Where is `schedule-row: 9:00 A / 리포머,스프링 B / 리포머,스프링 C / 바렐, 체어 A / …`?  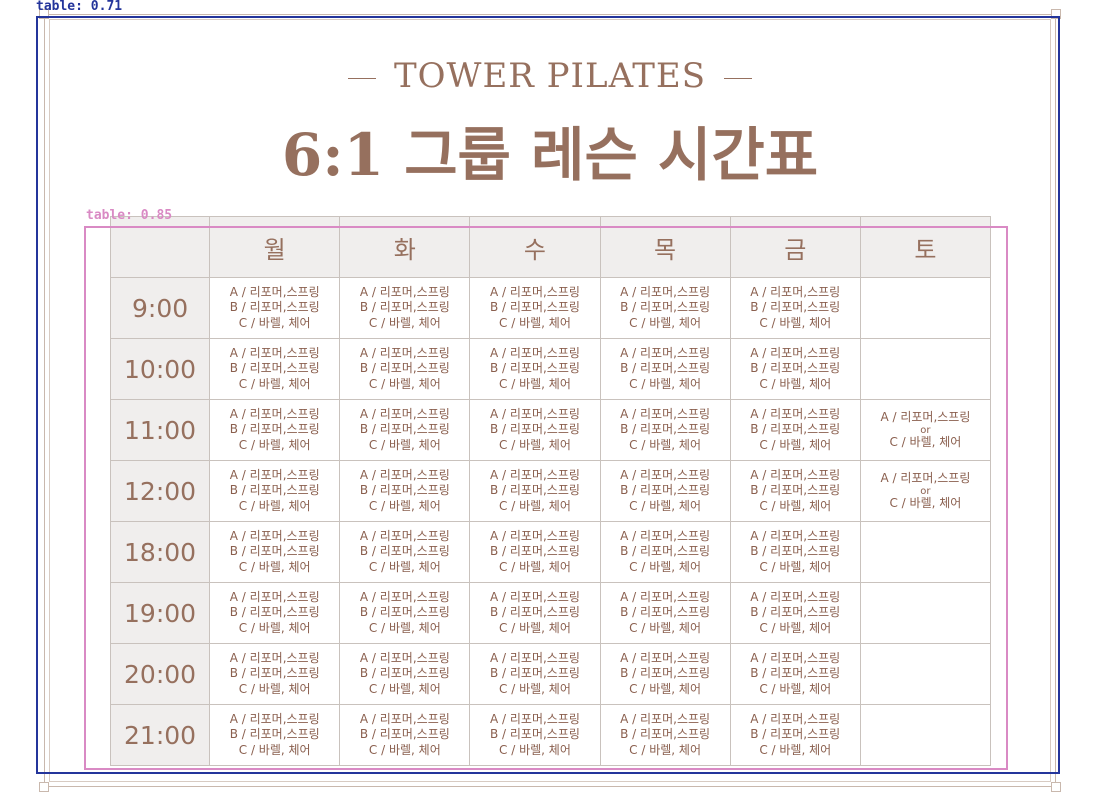
schedule-row: 9:00 A / 리포머,스프링 B / 리포머,스프링 C / 바렐, 체어 A / … is located at coordinates (550, 308).